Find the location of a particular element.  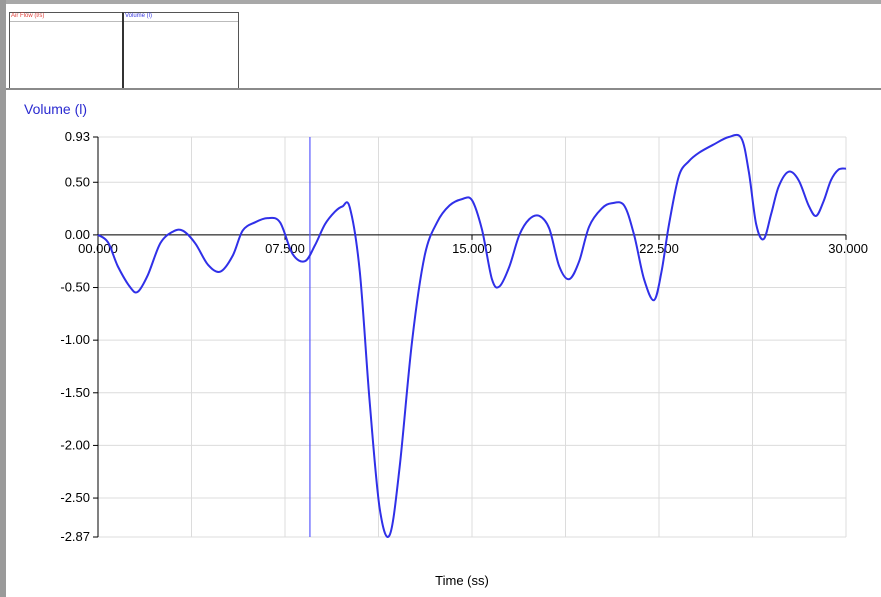

volume-meter: Volume (l) is located at coordinates (180, 51).